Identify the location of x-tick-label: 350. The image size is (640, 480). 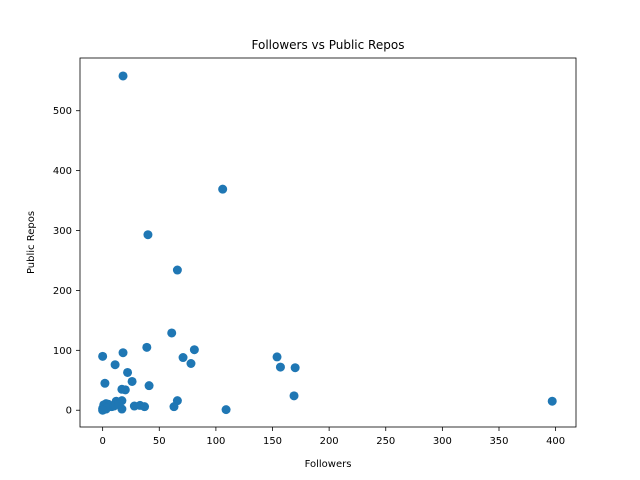
(498, 441).